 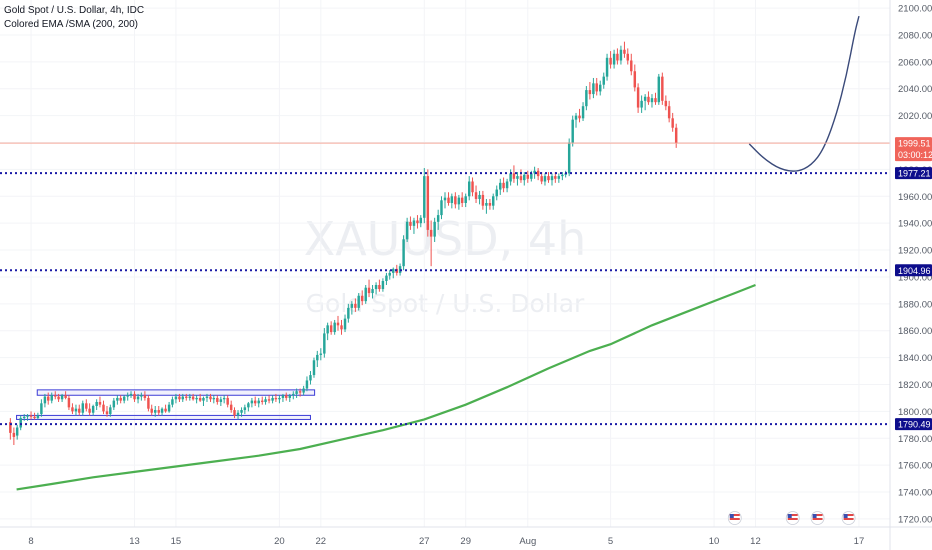 I want to click on x-tick-label: 20, so click(x=279, y=541).